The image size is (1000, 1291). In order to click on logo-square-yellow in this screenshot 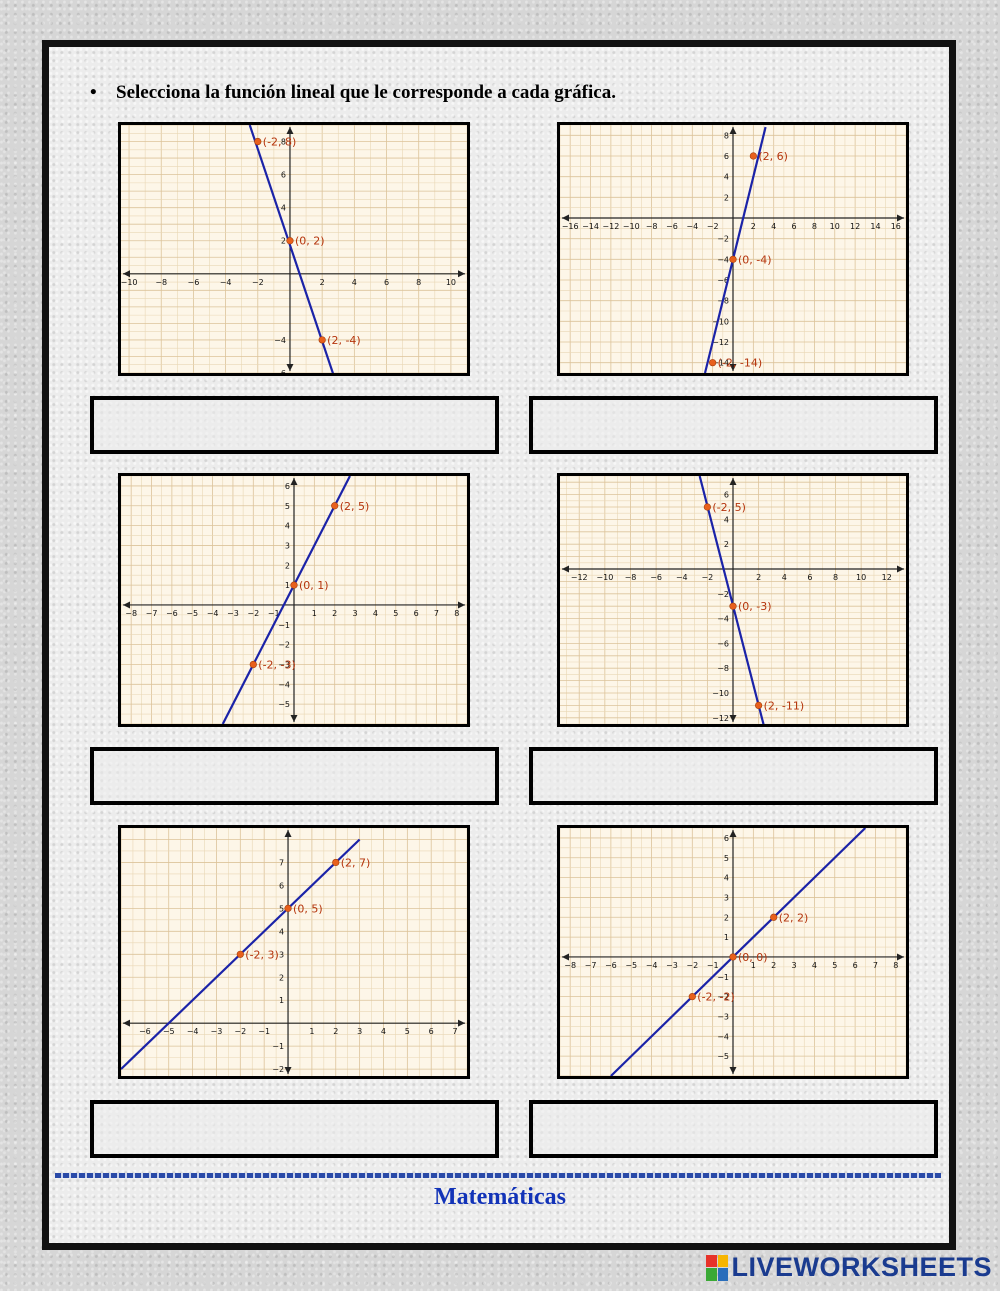, I will do `click(723, 1260)`.